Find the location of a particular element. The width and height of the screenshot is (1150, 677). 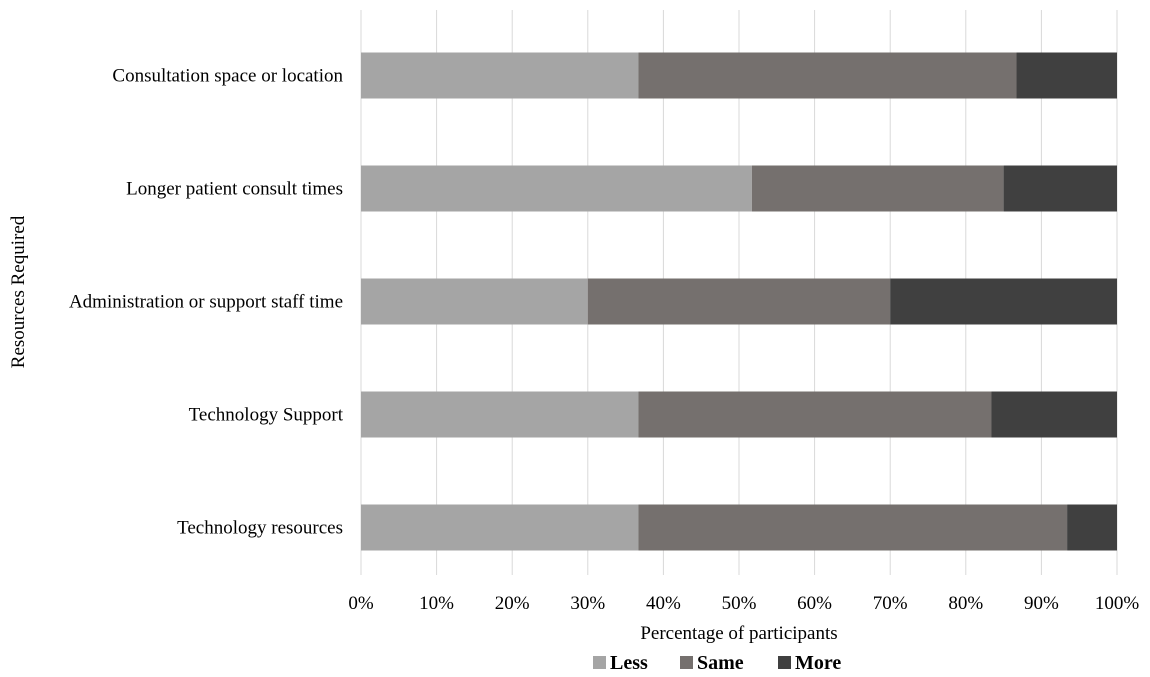

x-tick-label: 100% is located at coordinates (1117, 603).